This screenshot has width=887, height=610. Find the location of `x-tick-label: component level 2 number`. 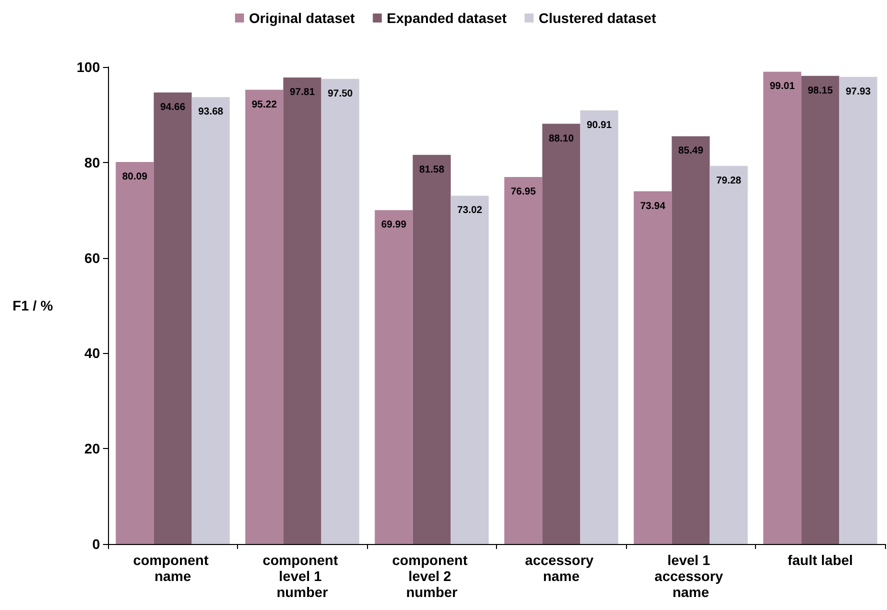

x-tick-label: component level 2 number is located at coordinates (432, 576).